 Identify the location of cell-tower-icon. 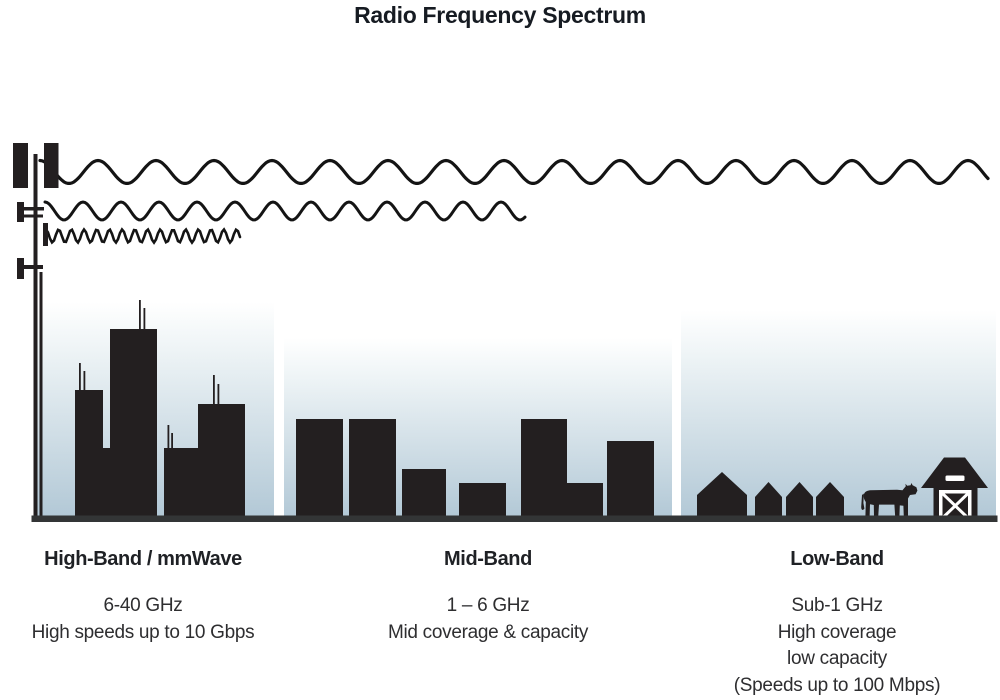
(36, 330).